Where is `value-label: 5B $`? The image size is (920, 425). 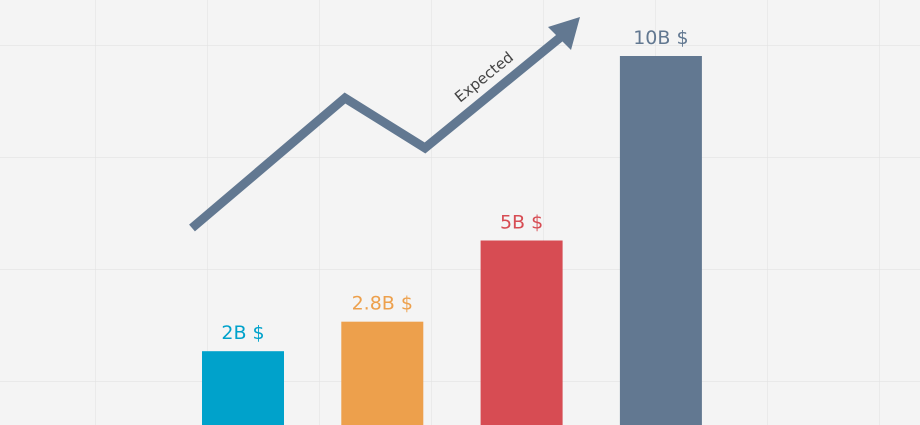
value-label: 5B $ is located at coordinates (521, 223).